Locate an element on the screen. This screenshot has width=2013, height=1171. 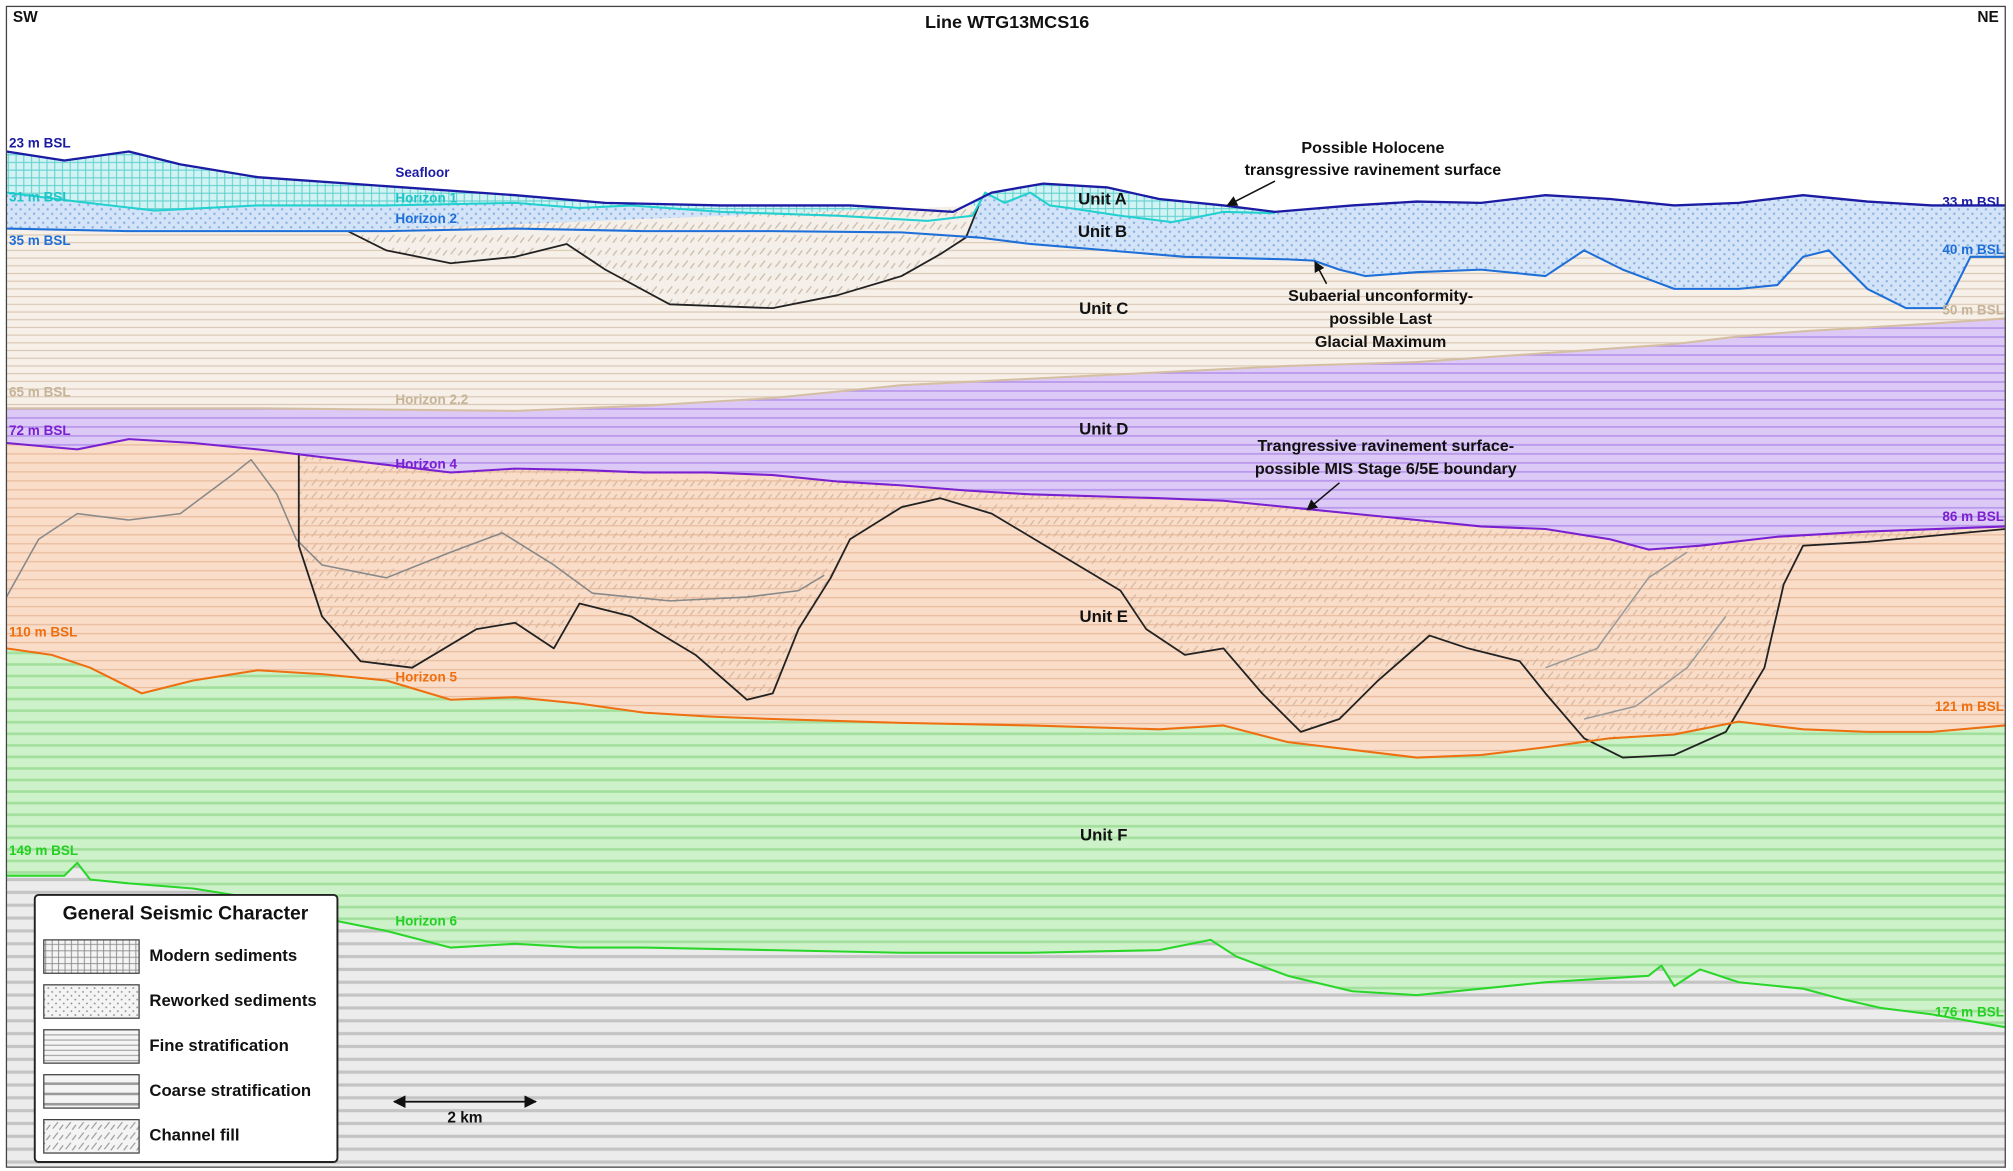
orientation-right: NE is located at coordinates (1987, 17).